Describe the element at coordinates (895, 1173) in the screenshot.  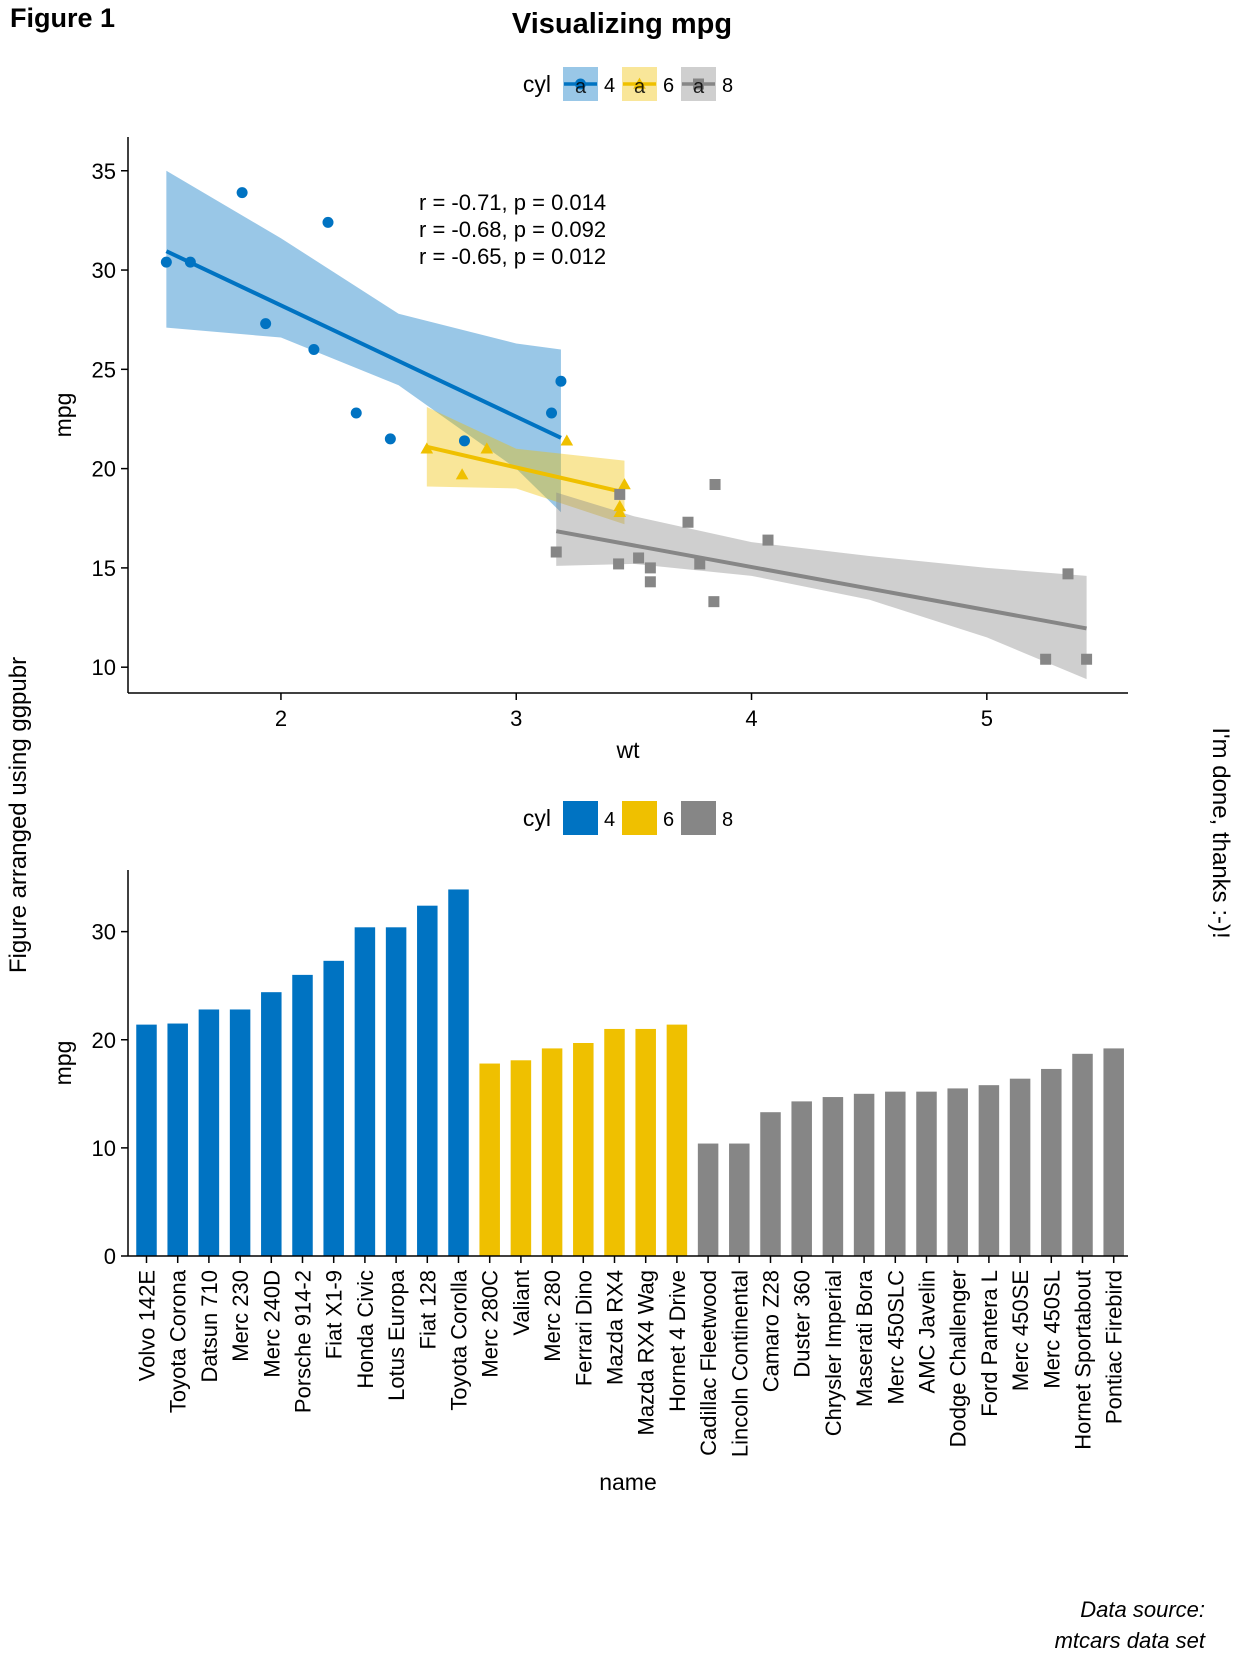
I see `bar-merc-450slc` at that location.